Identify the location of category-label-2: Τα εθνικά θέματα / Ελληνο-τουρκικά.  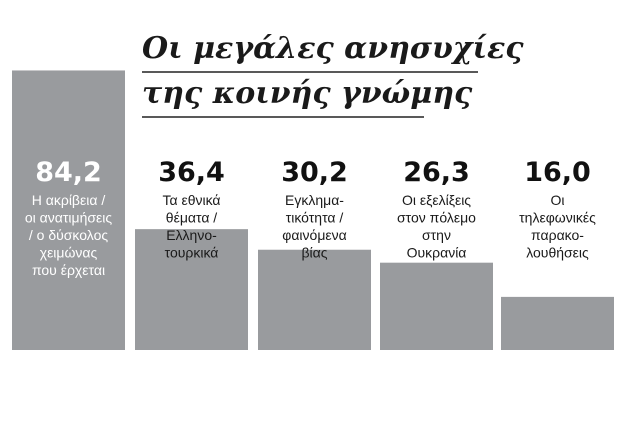
(191, 226).